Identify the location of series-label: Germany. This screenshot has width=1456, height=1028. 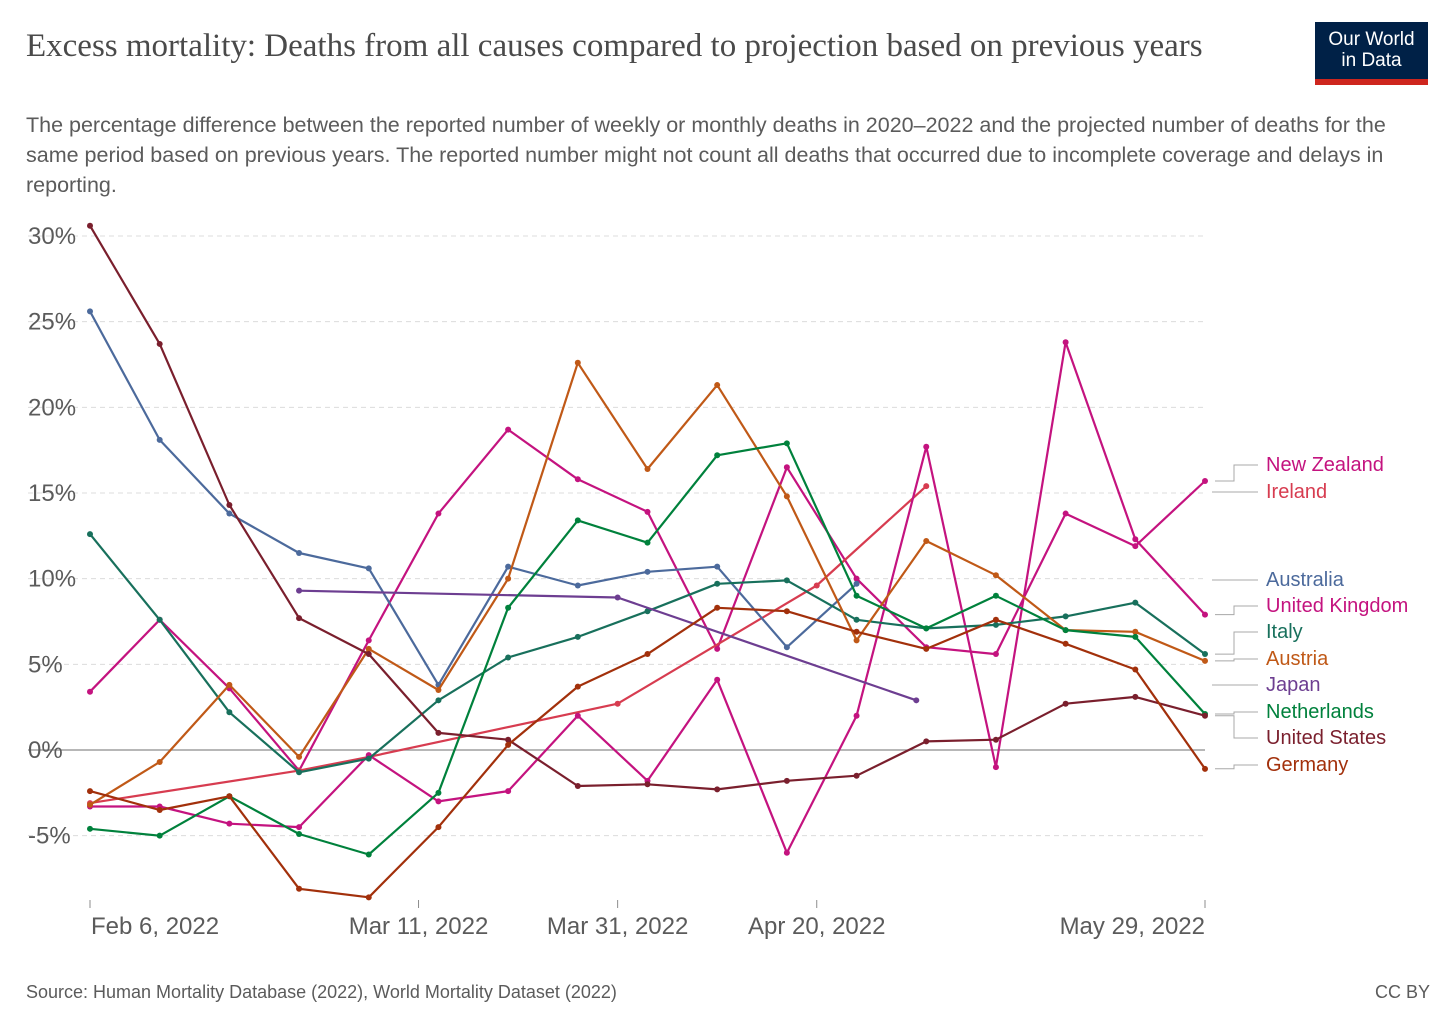
(1307, 765).